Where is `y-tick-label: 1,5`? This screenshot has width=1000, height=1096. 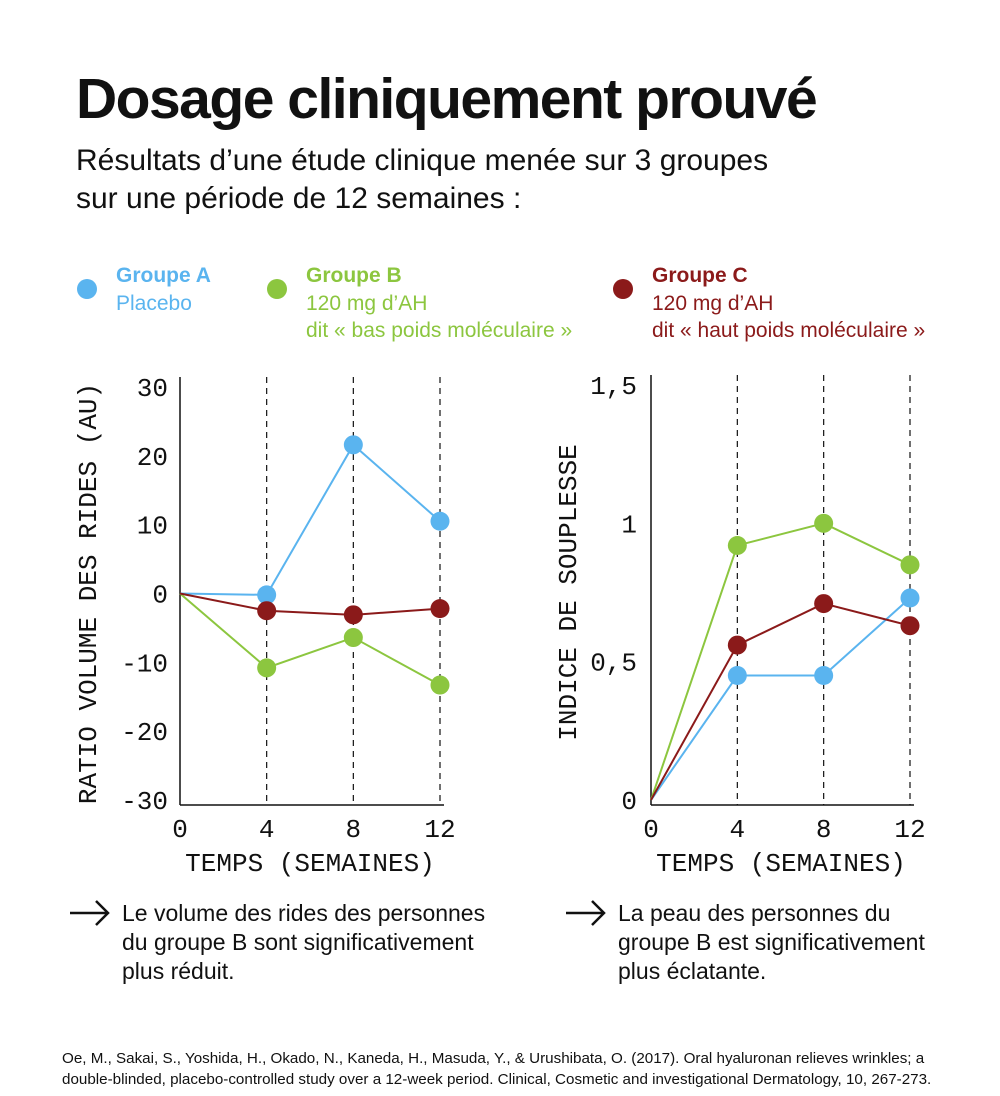 y-tick-label: 1,5 is located at coordinates (613, 387).